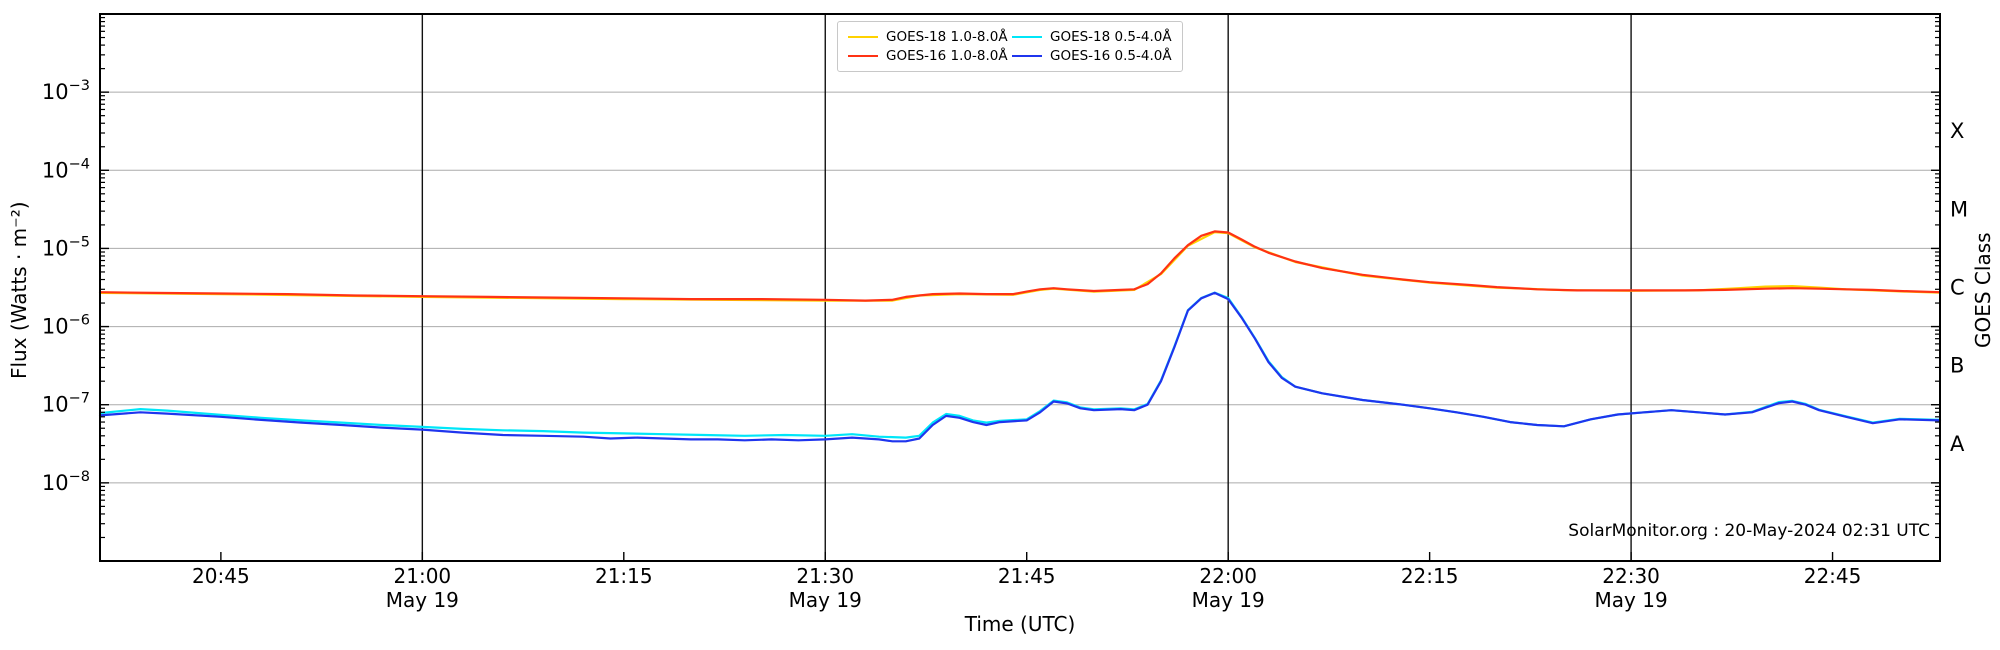 The height and width of the screenshot is (650, 2000). Describe the element at coordinates (19, 290) in the screenshot. I see `y-axis-title-flux: Flux (Watts · m⁻²)` at that location.